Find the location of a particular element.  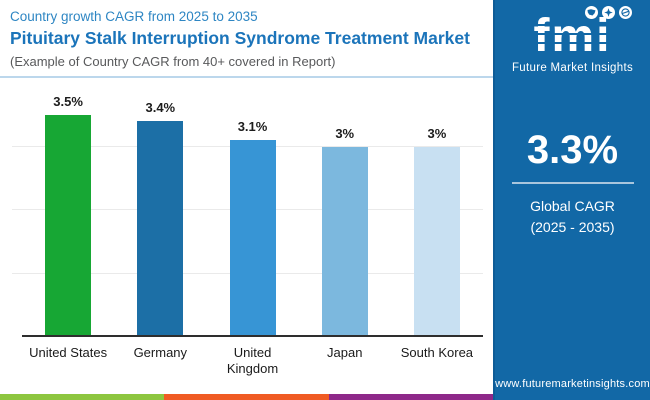

website-url: www.futuremarketinsights.com is located at coordinates (572, 384).